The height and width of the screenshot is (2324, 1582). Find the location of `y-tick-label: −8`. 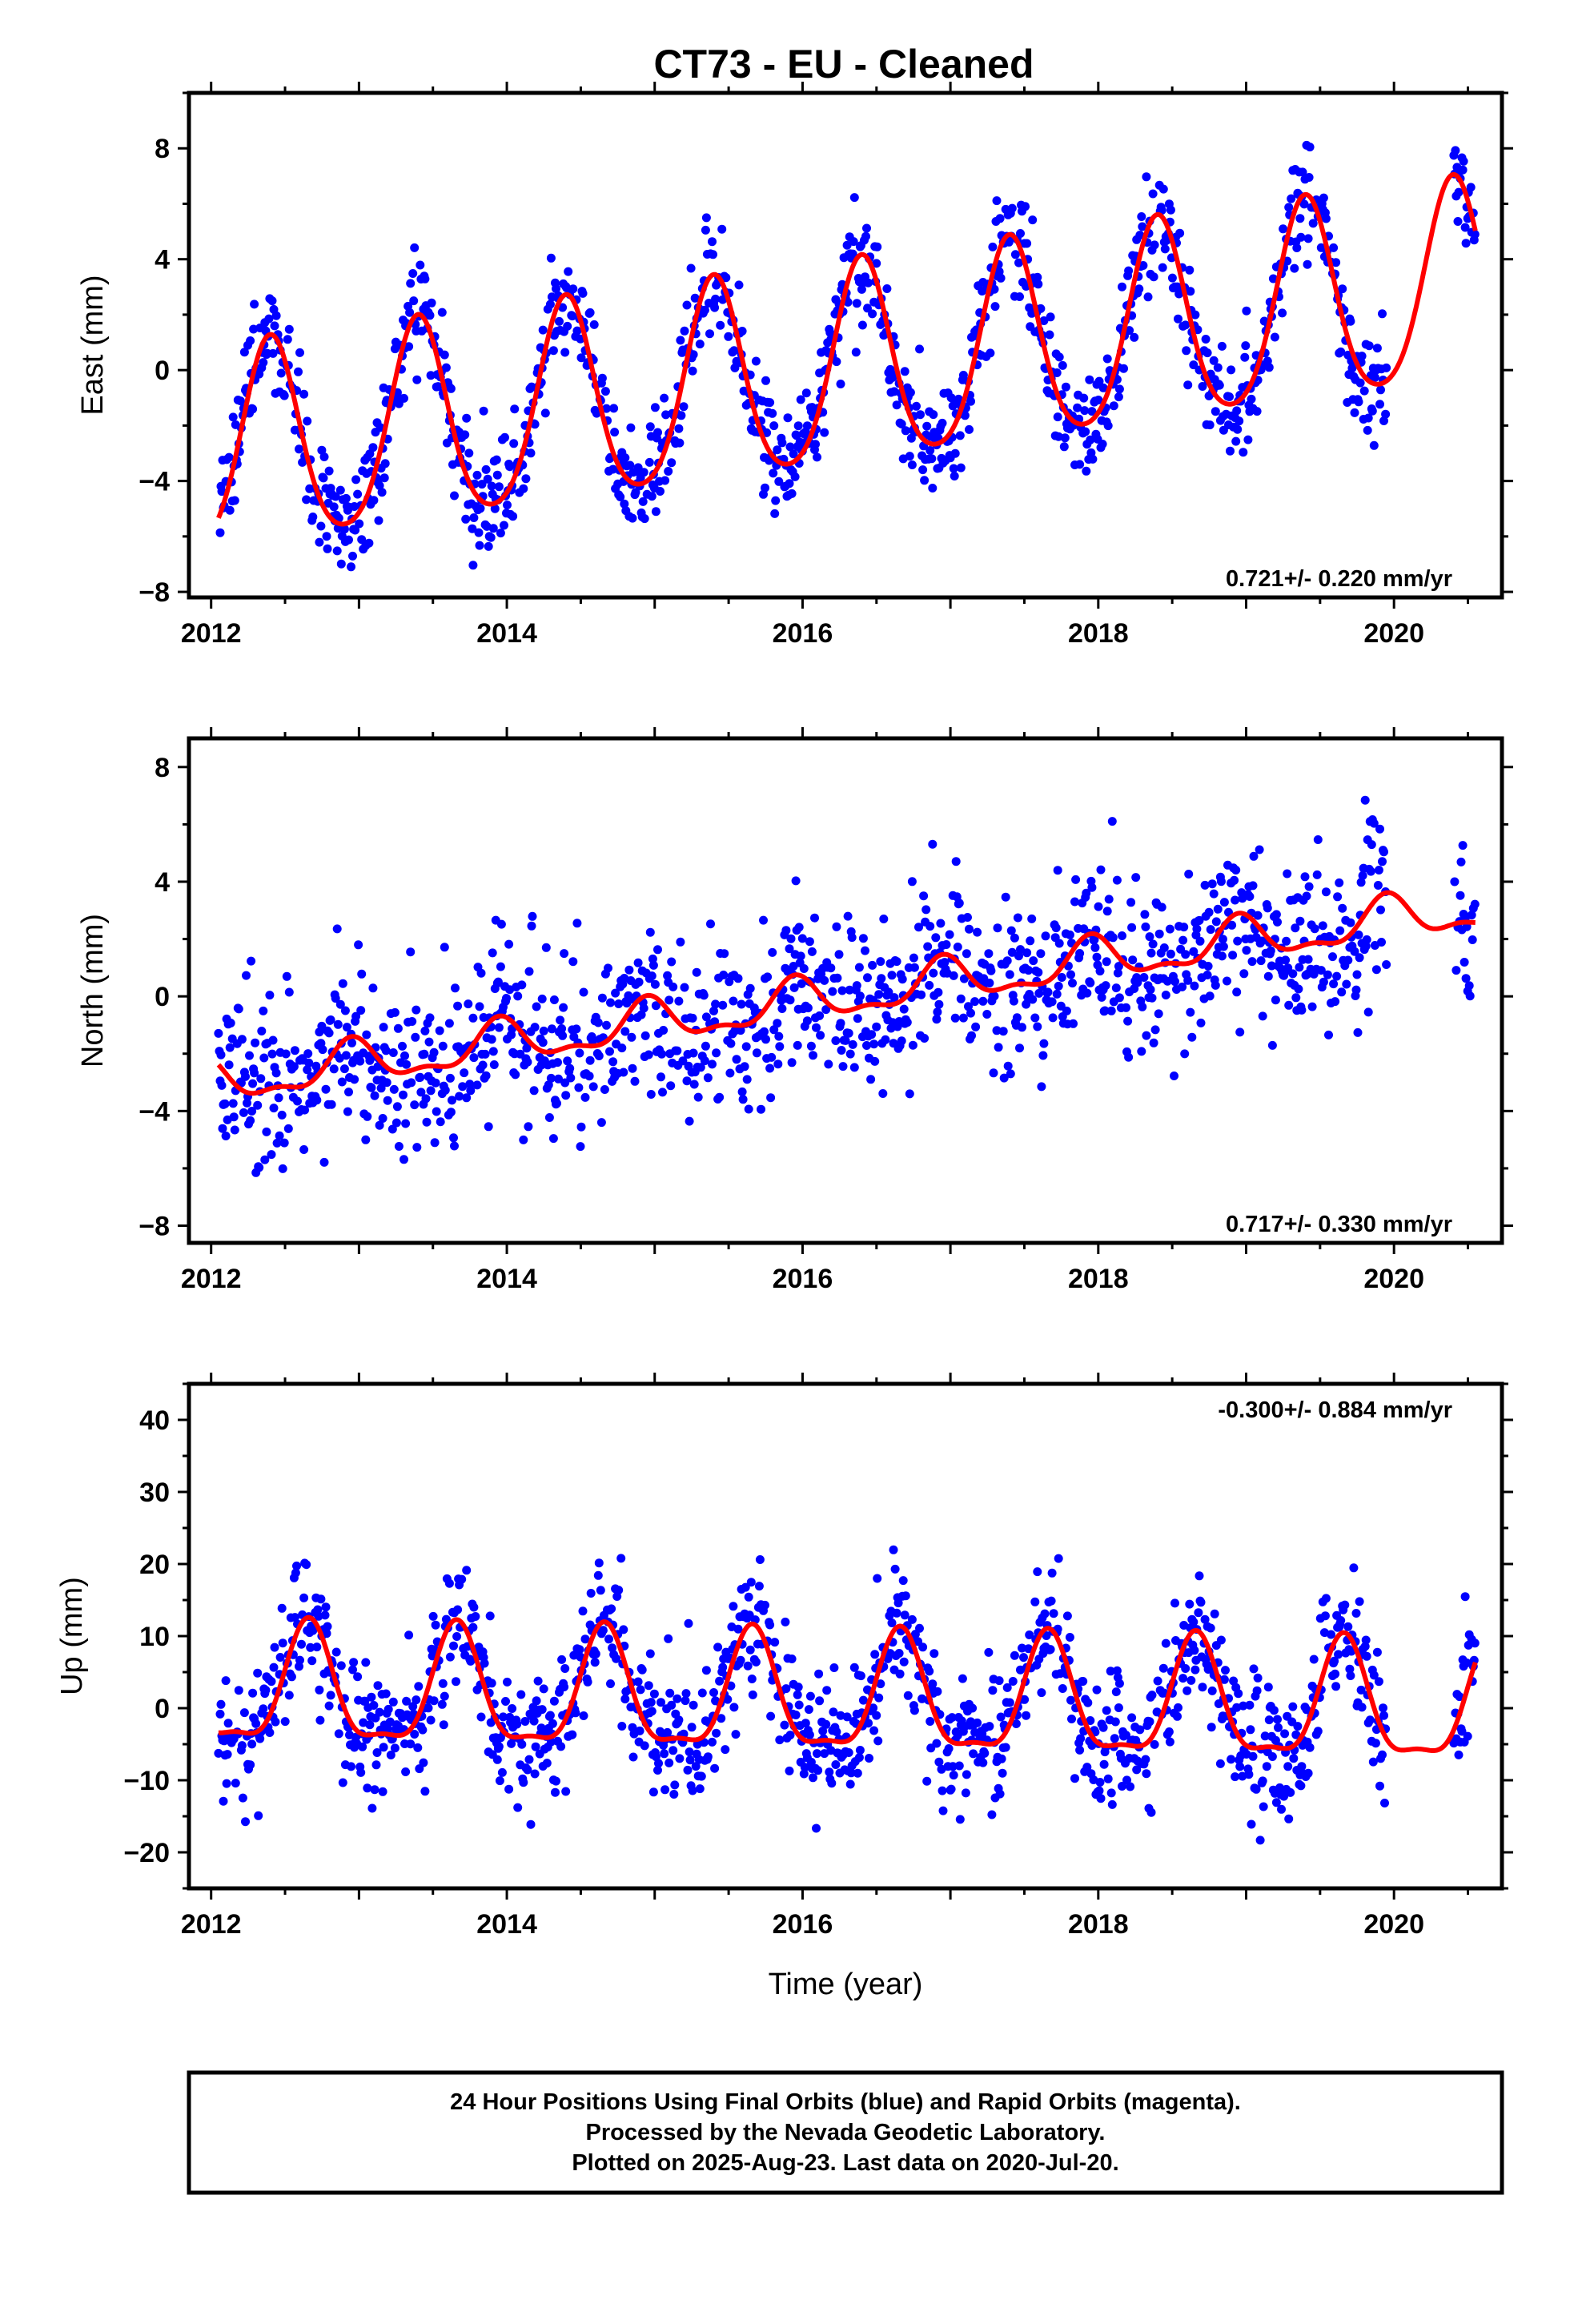

y-tick-label: −8 is located at coordinates (154, 1227).